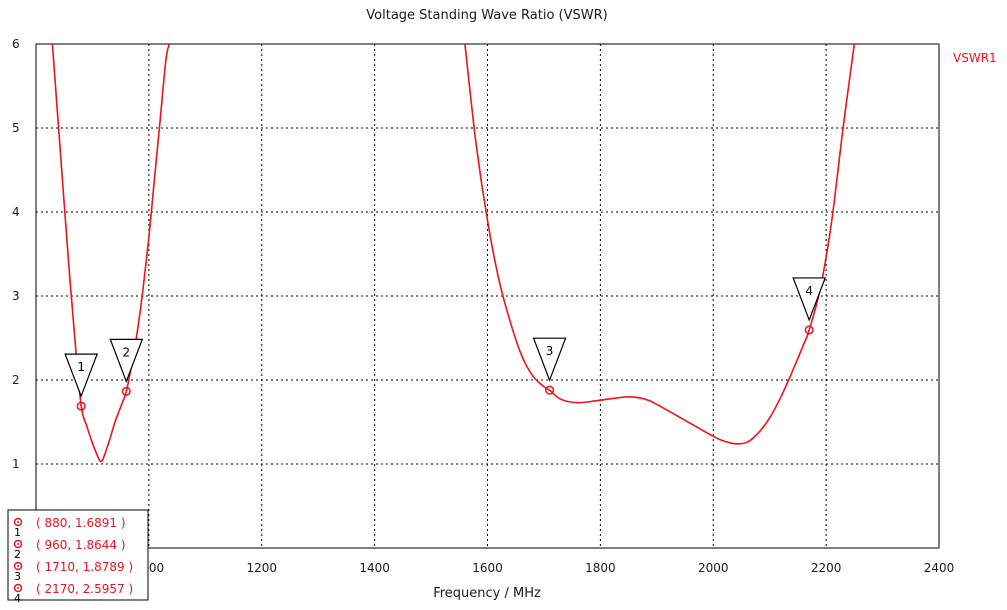  Describe the element at coordinates (16, 212) in the screenshot. I see `y-tick-label: 4` at that location.